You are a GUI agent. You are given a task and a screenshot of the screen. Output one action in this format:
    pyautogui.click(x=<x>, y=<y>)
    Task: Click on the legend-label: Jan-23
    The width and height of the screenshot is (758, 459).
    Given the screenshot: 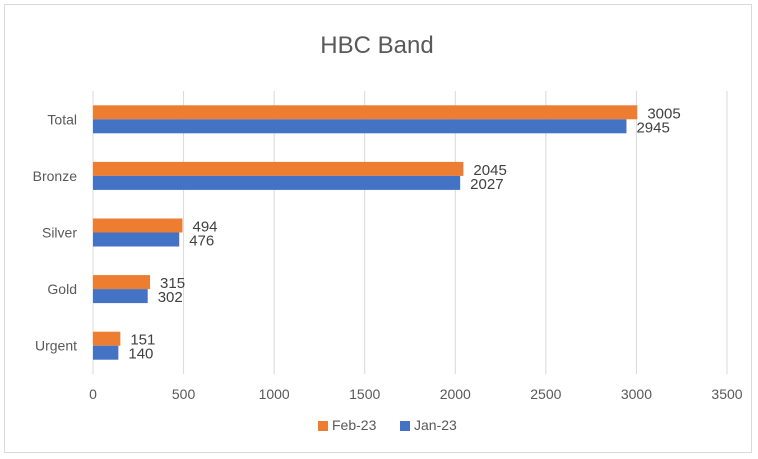 What is the action you would take?
    pyautogui.click(x=435, y=425)
    